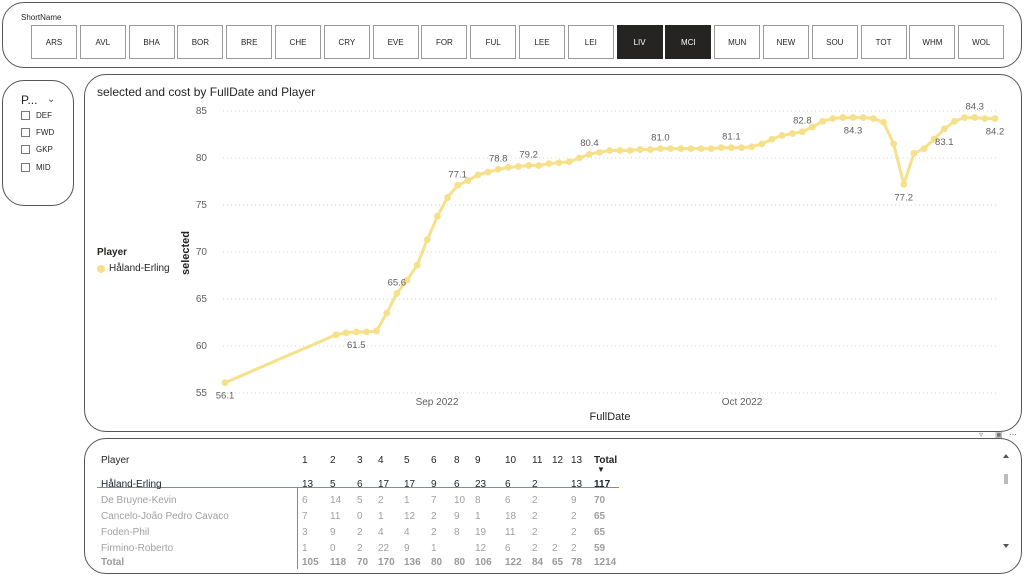  I want to click on tile-whm: WHM, so click(932, 42).